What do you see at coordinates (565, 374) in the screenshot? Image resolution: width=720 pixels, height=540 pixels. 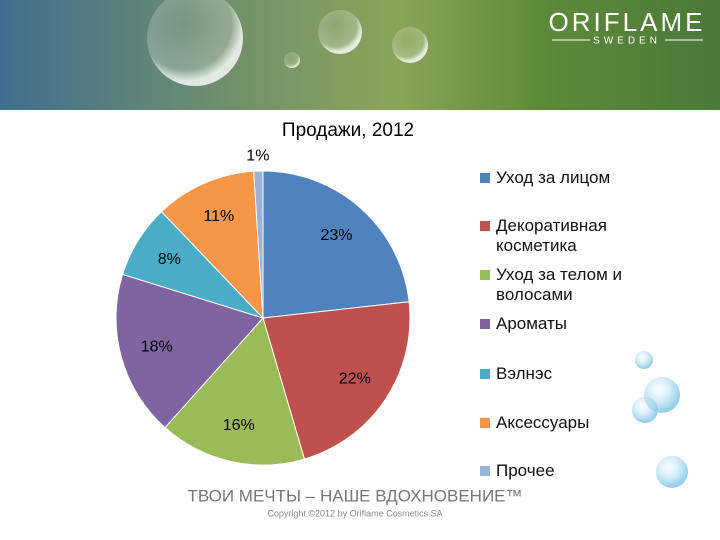 I see `legend-item: Вэлнэс` at bounding box center [565, 374].